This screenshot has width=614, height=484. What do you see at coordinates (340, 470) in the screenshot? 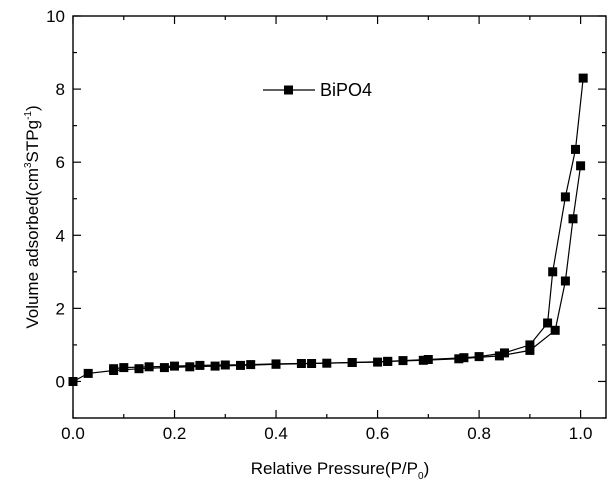
I see `x-axis-title: Relative Pressure(P/P0)` at bounding box center [340, 470].